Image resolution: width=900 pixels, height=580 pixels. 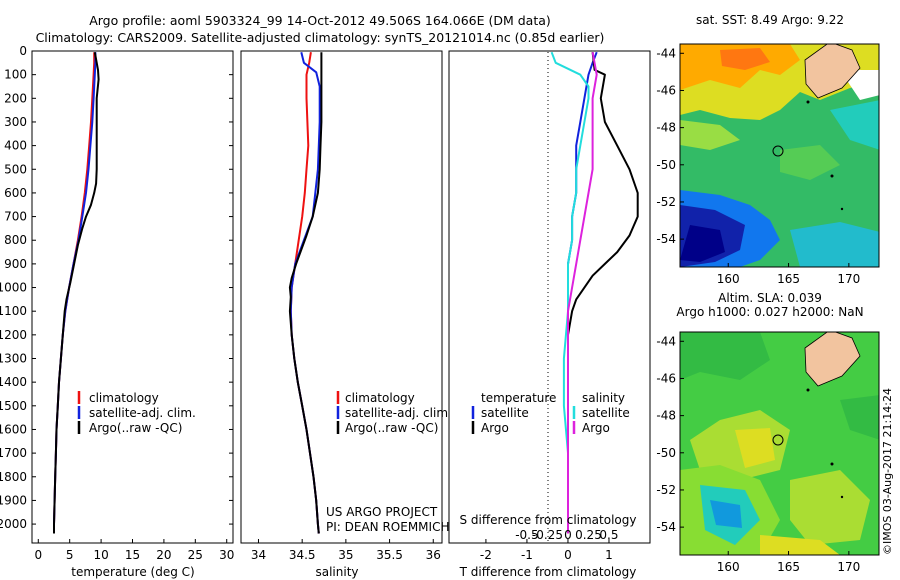 I want to click on sla-argo-marker, so click(x=778, y=440).